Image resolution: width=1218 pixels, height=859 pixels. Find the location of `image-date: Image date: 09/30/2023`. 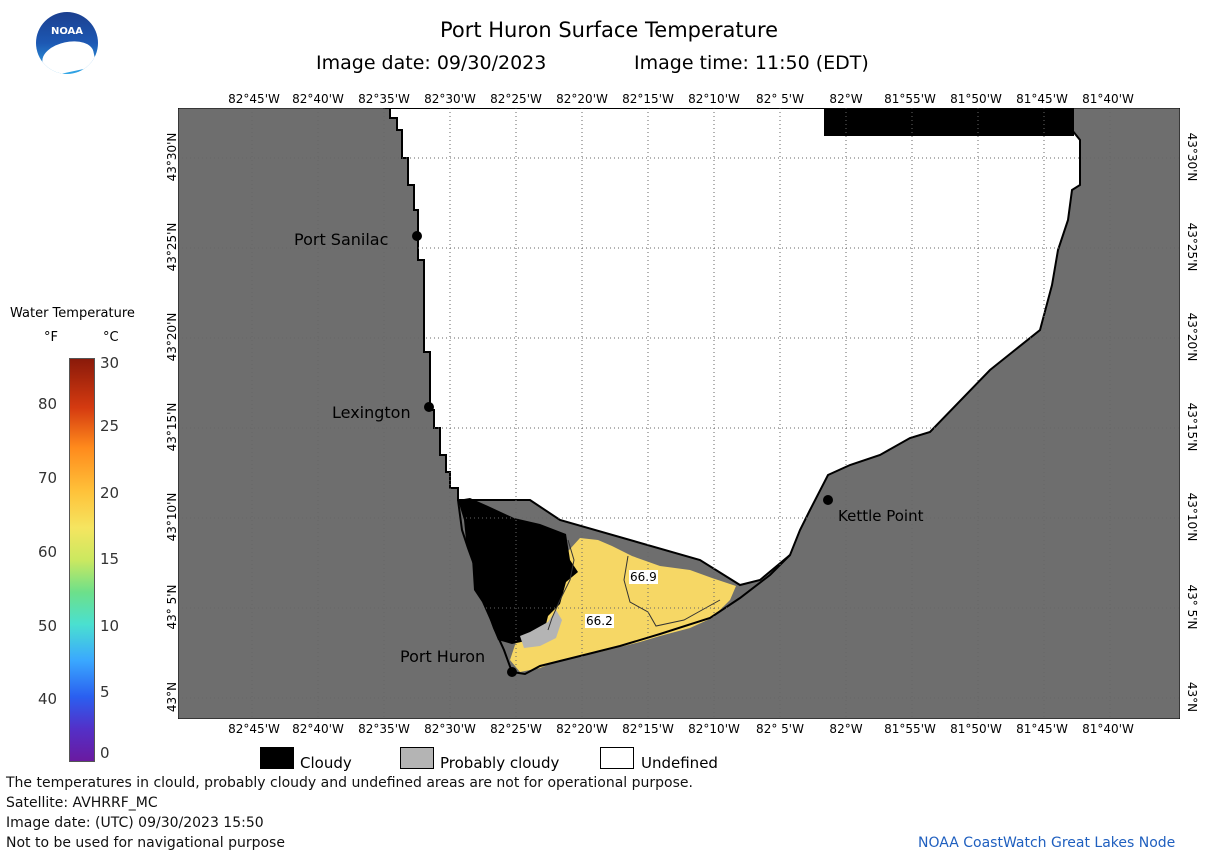

image-date: Image date: 09/30/2023 is located at coordinates (431, 63).